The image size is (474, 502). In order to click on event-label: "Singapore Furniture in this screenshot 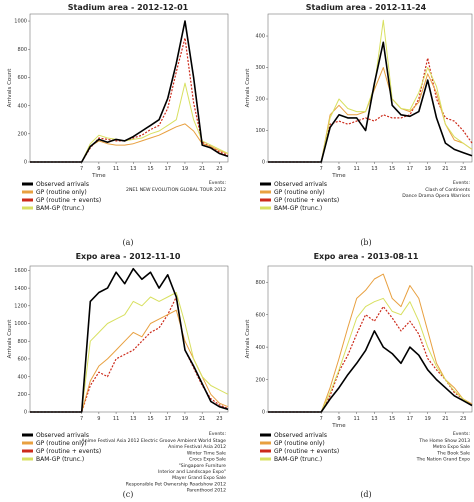, I will do `click(203, 466)`.